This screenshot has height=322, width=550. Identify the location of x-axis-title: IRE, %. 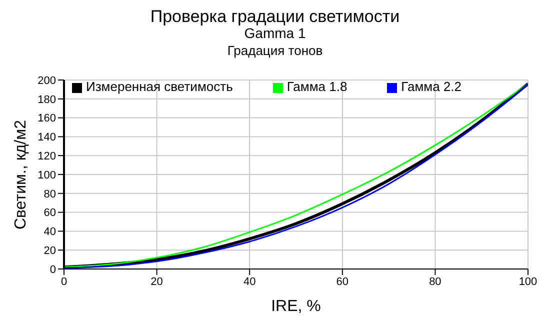
(296, 306).